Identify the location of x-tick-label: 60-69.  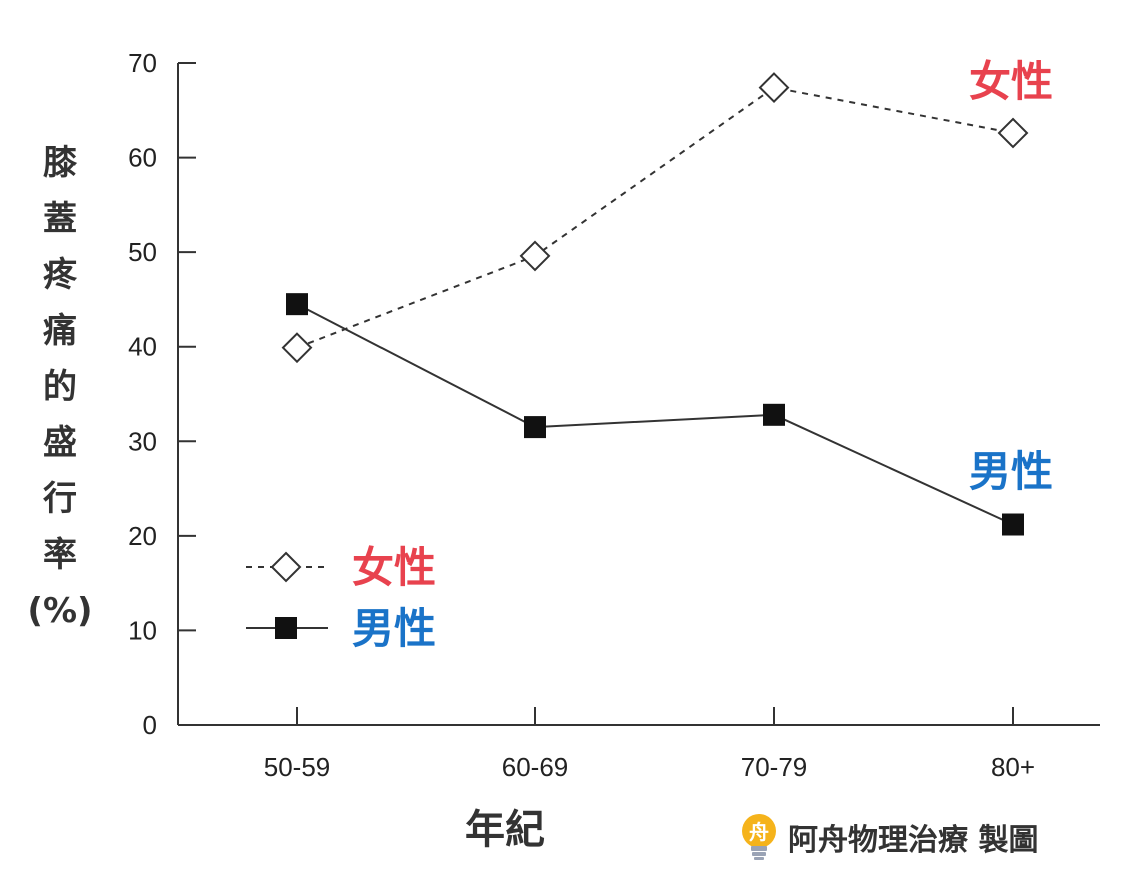
(535, 767).